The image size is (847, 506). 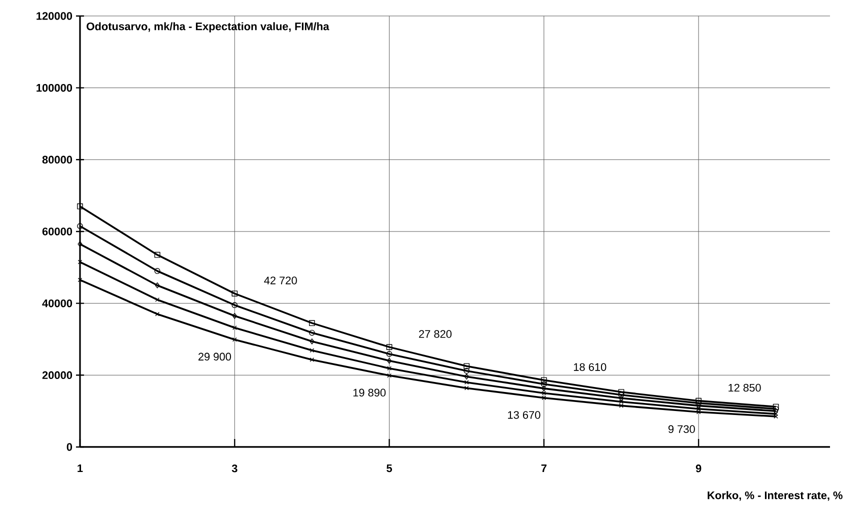 I want to click on y-tick-label: 120000, so click(x=54, y=16).